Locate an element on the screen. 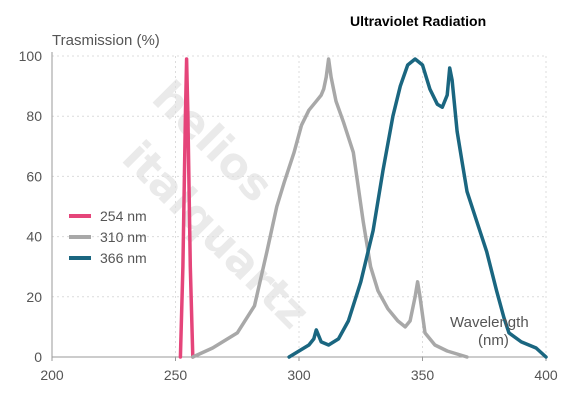  x-tick-label: 350 is located at coordinates (423, 375).